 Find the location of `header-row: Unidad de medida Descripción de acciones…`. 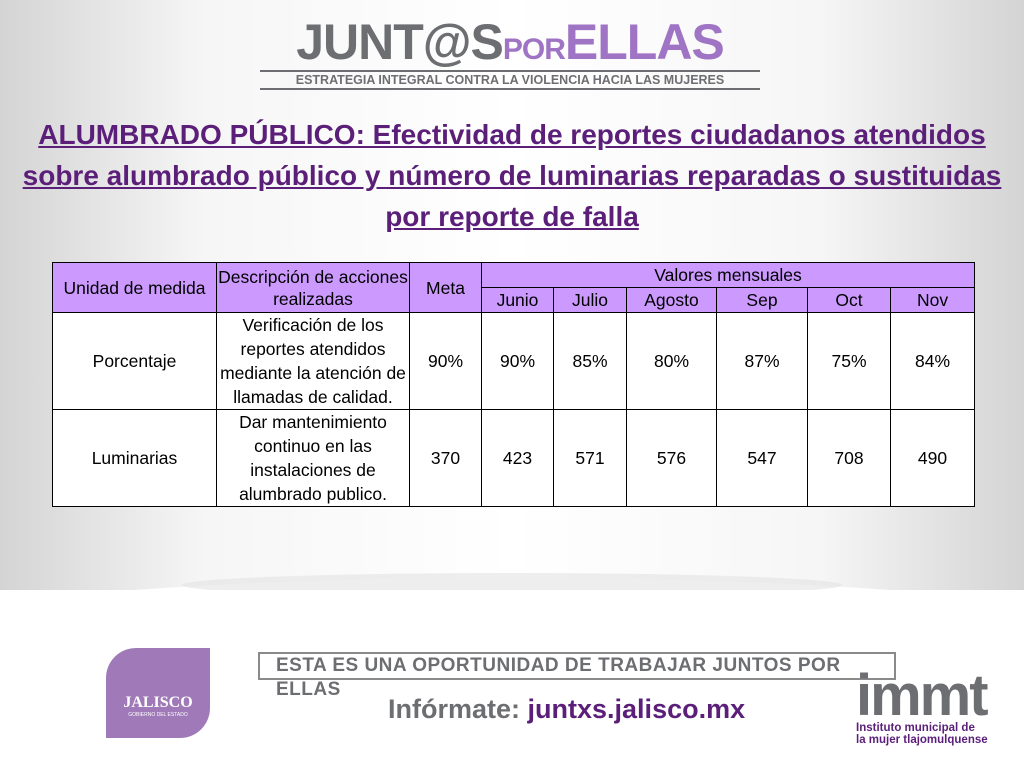

header-row: Unidad de medida Descripción de acciones… is located at coordinates (514, 287).